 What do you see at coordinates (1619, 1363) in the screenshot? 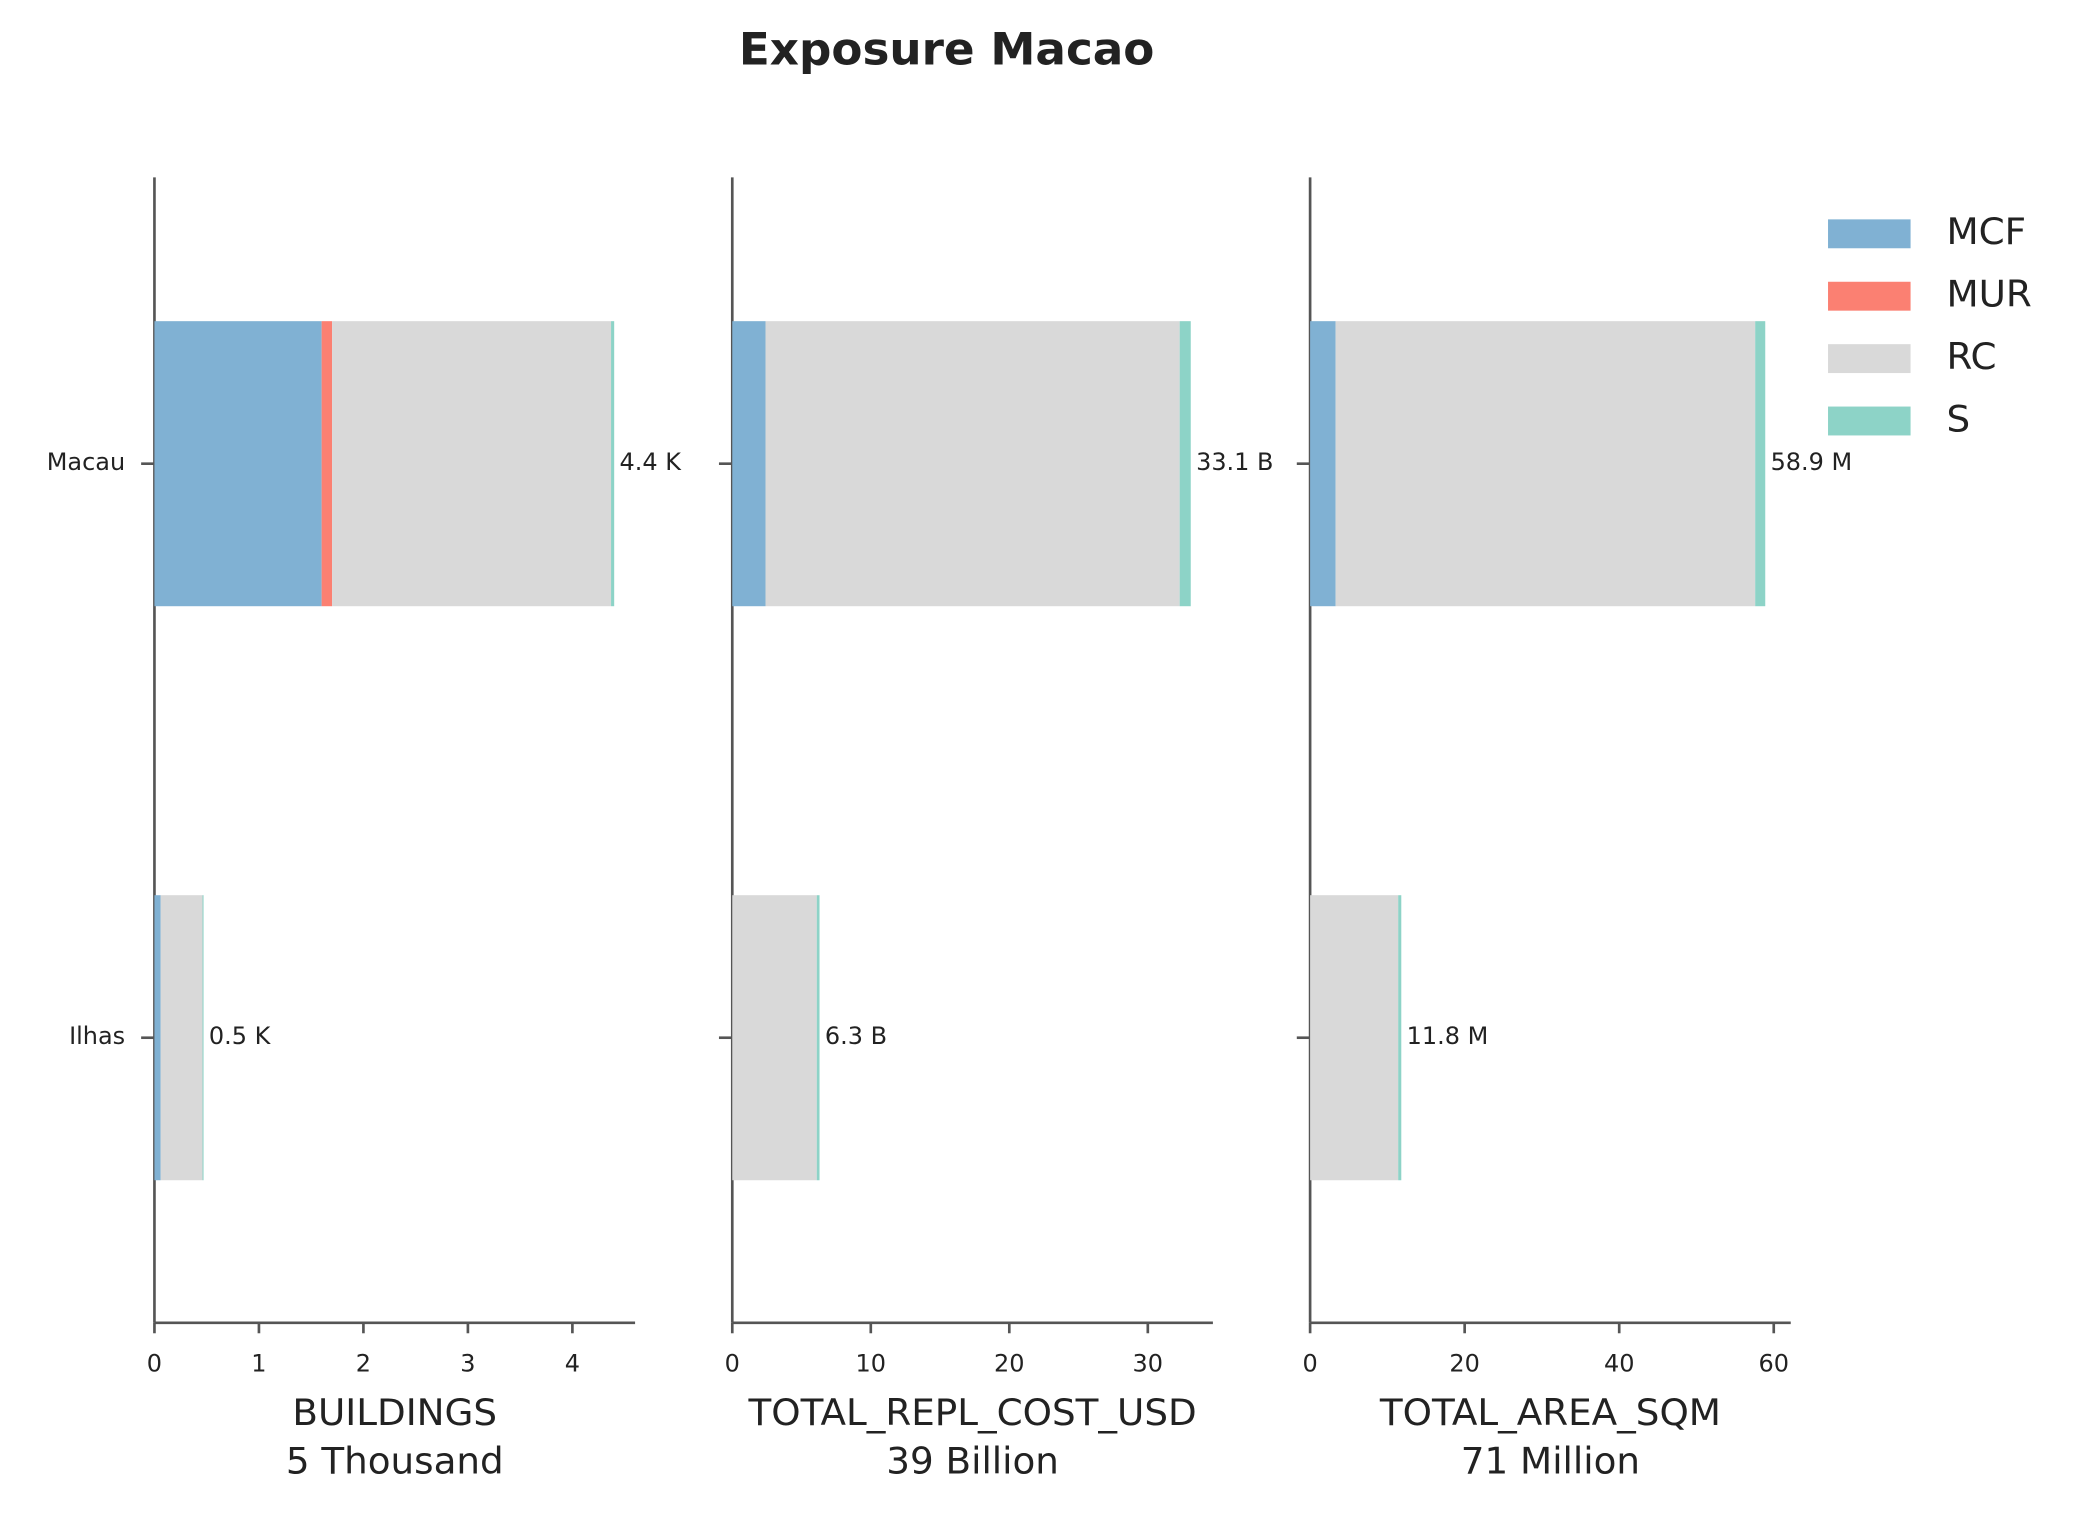
I see `x-tick-label: 40` at bounding box center [1619, 1363].